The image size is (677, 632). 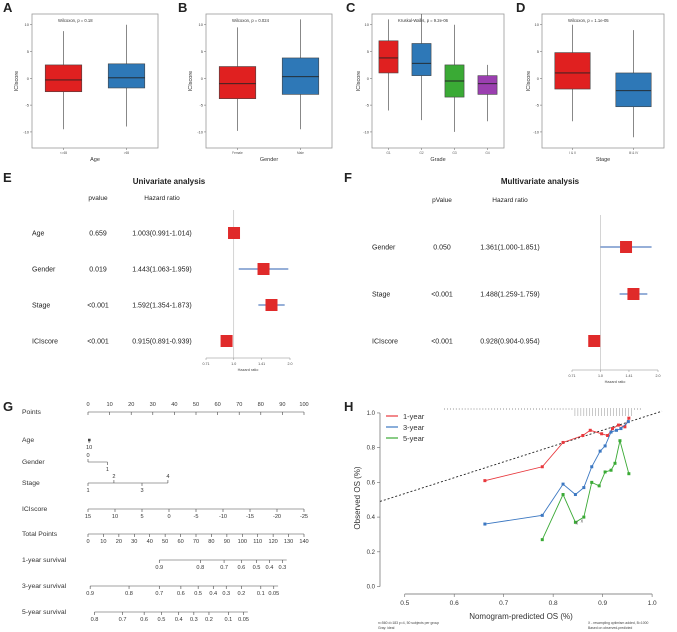 I want to click on forest-title: Univariate analysis, so click(x=169, y=181).